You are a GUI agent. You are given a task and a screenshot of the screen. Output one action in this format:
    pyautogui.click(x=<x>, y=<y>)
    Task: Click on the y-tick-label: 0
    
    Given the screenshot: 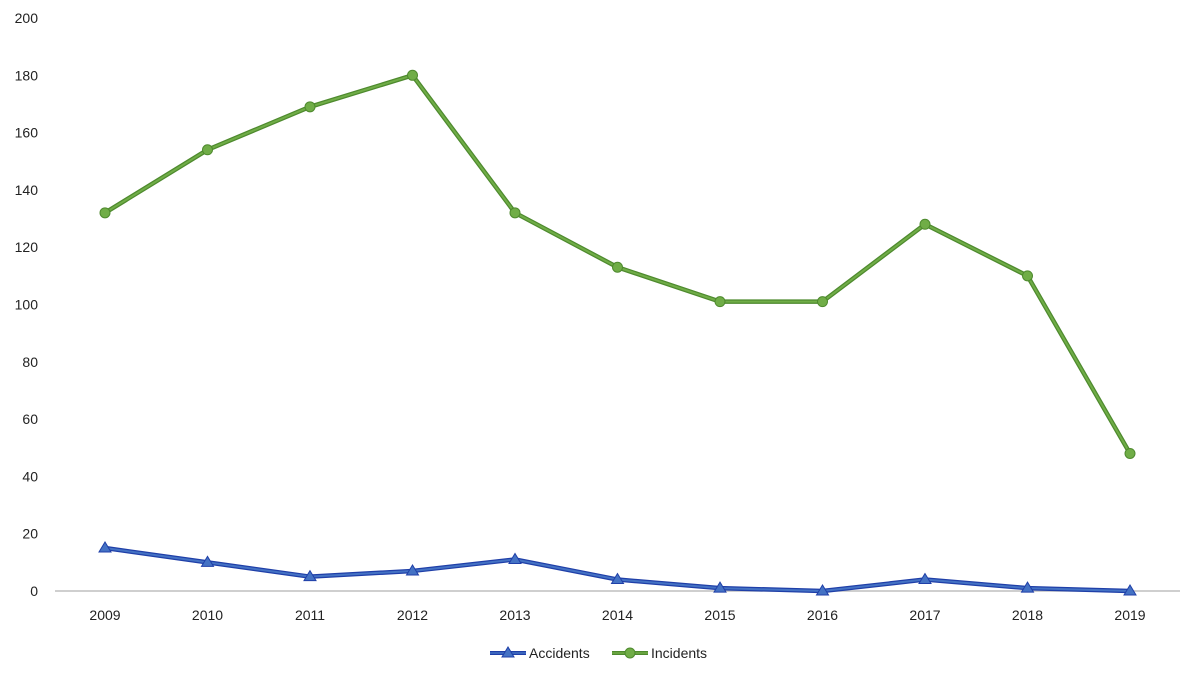 What is the action you would take?
    pyautogui.click(x=34, y=591)
    